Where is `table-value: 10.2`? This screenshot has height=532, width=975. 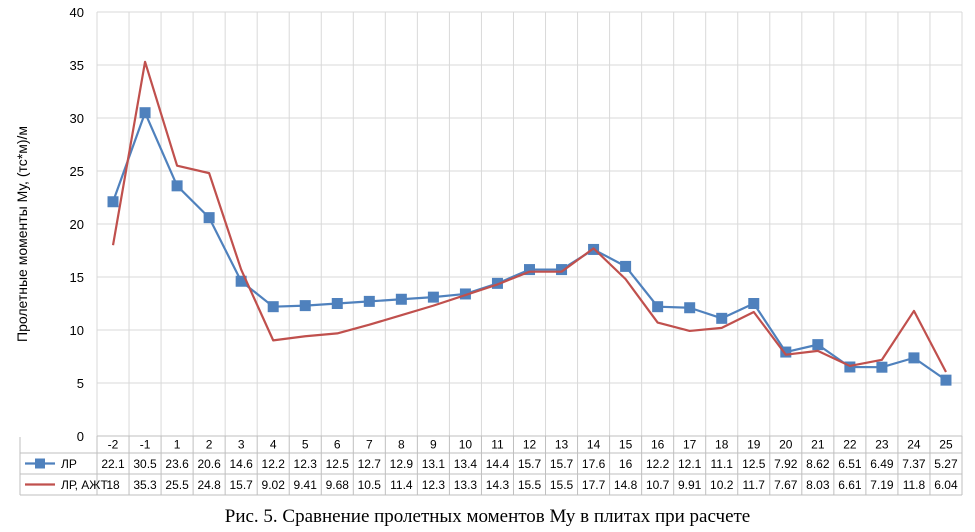
table-value: 10.2 is located at coordinates (722, 485).